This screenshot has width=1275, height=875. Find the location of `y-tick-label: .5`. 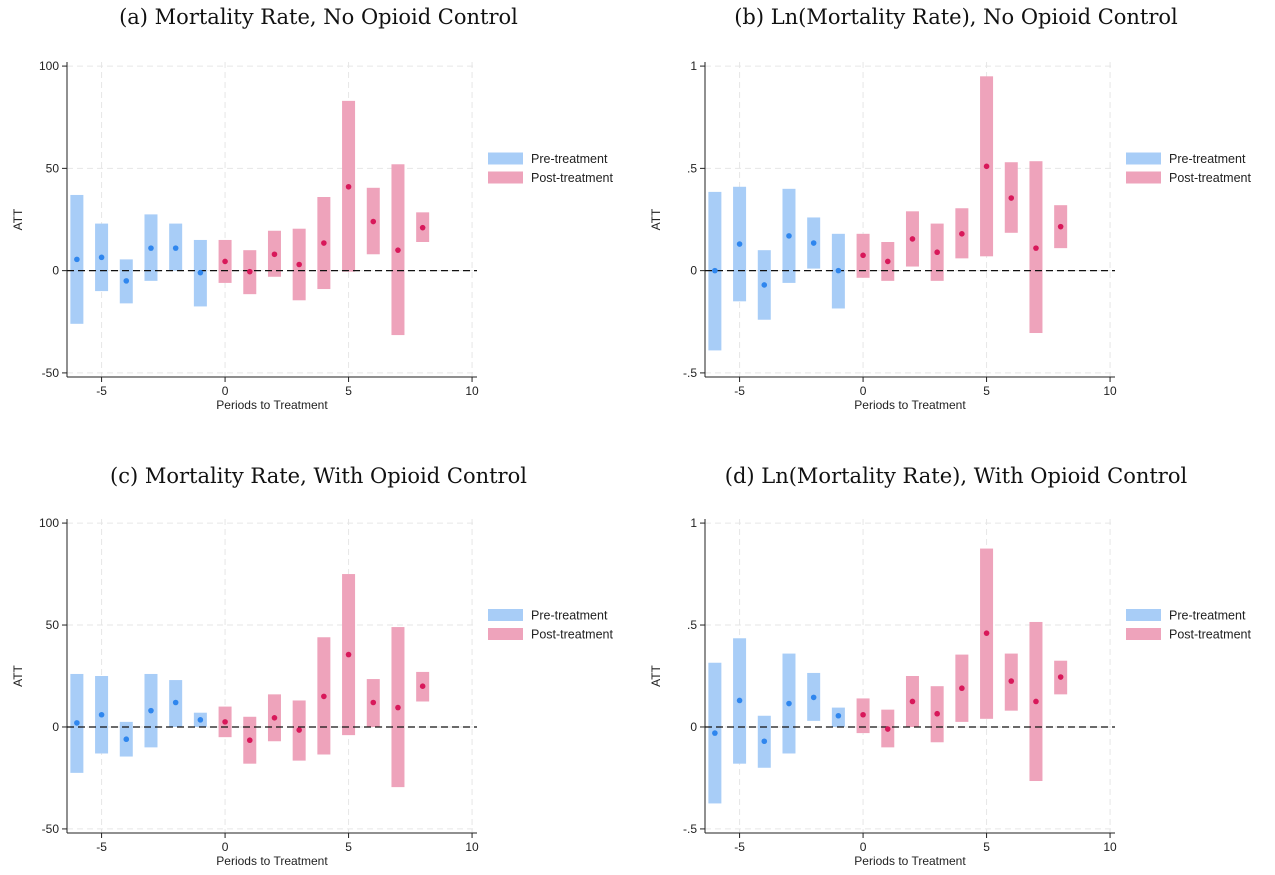

y-tick-label: .5 is located at coordinates (692, 625).